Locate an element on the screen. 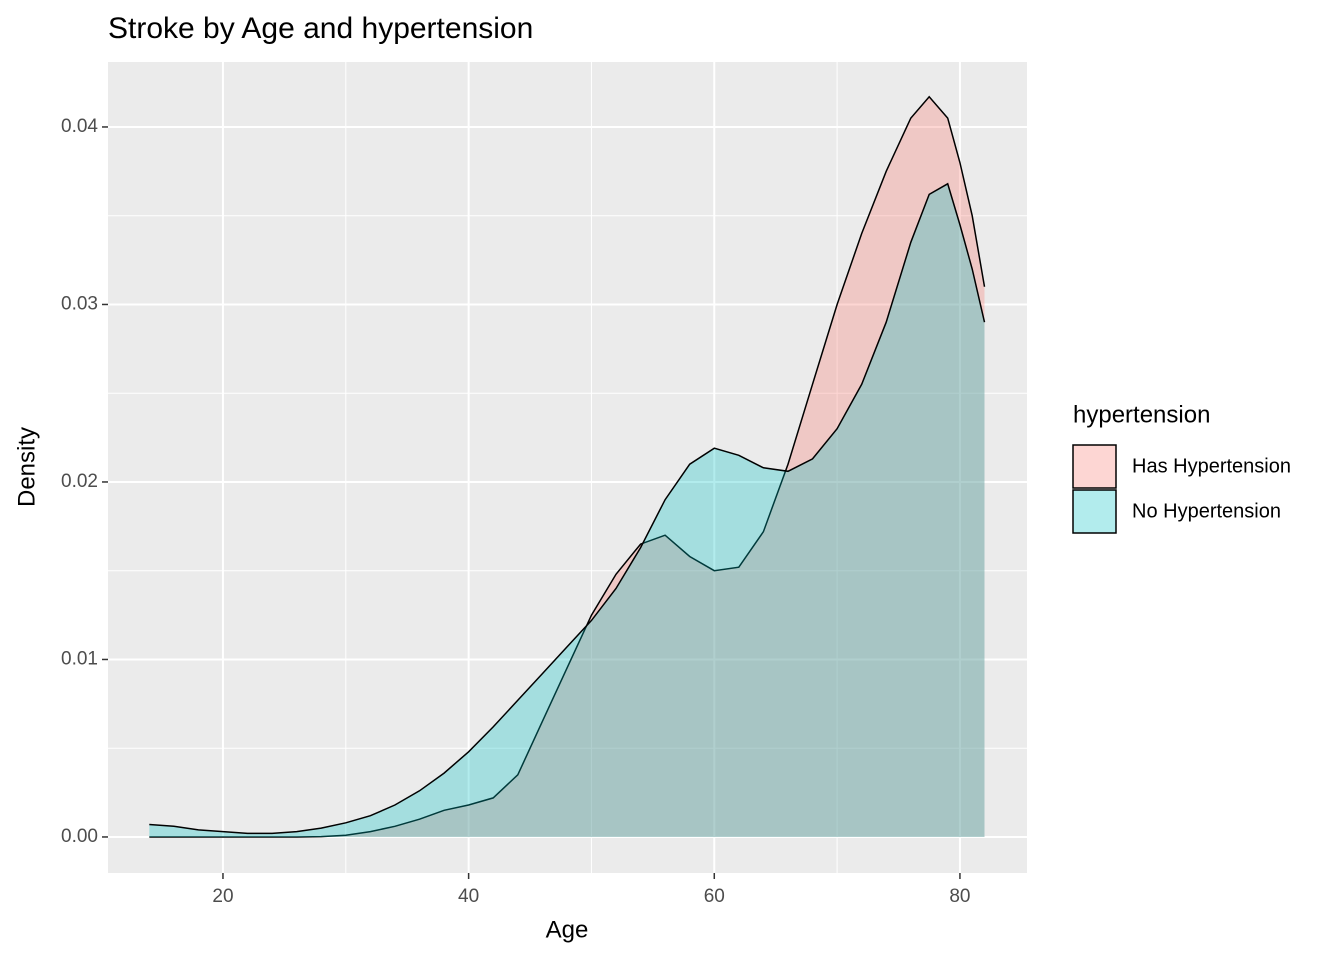  y-axis-title: Density is located at coordinates (26, 467).